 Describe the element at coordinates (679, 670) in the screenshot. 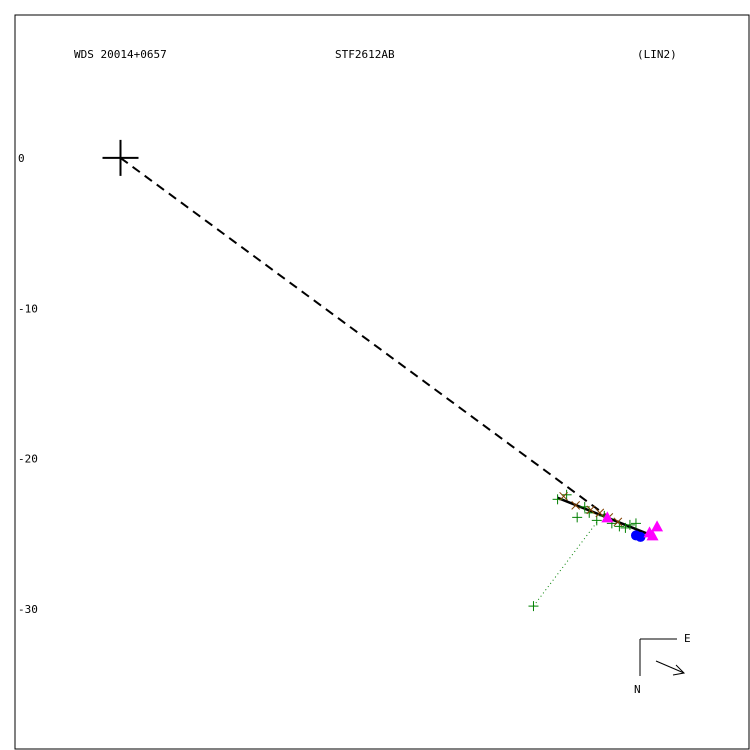

I see `motion-arrow-head` at that location.